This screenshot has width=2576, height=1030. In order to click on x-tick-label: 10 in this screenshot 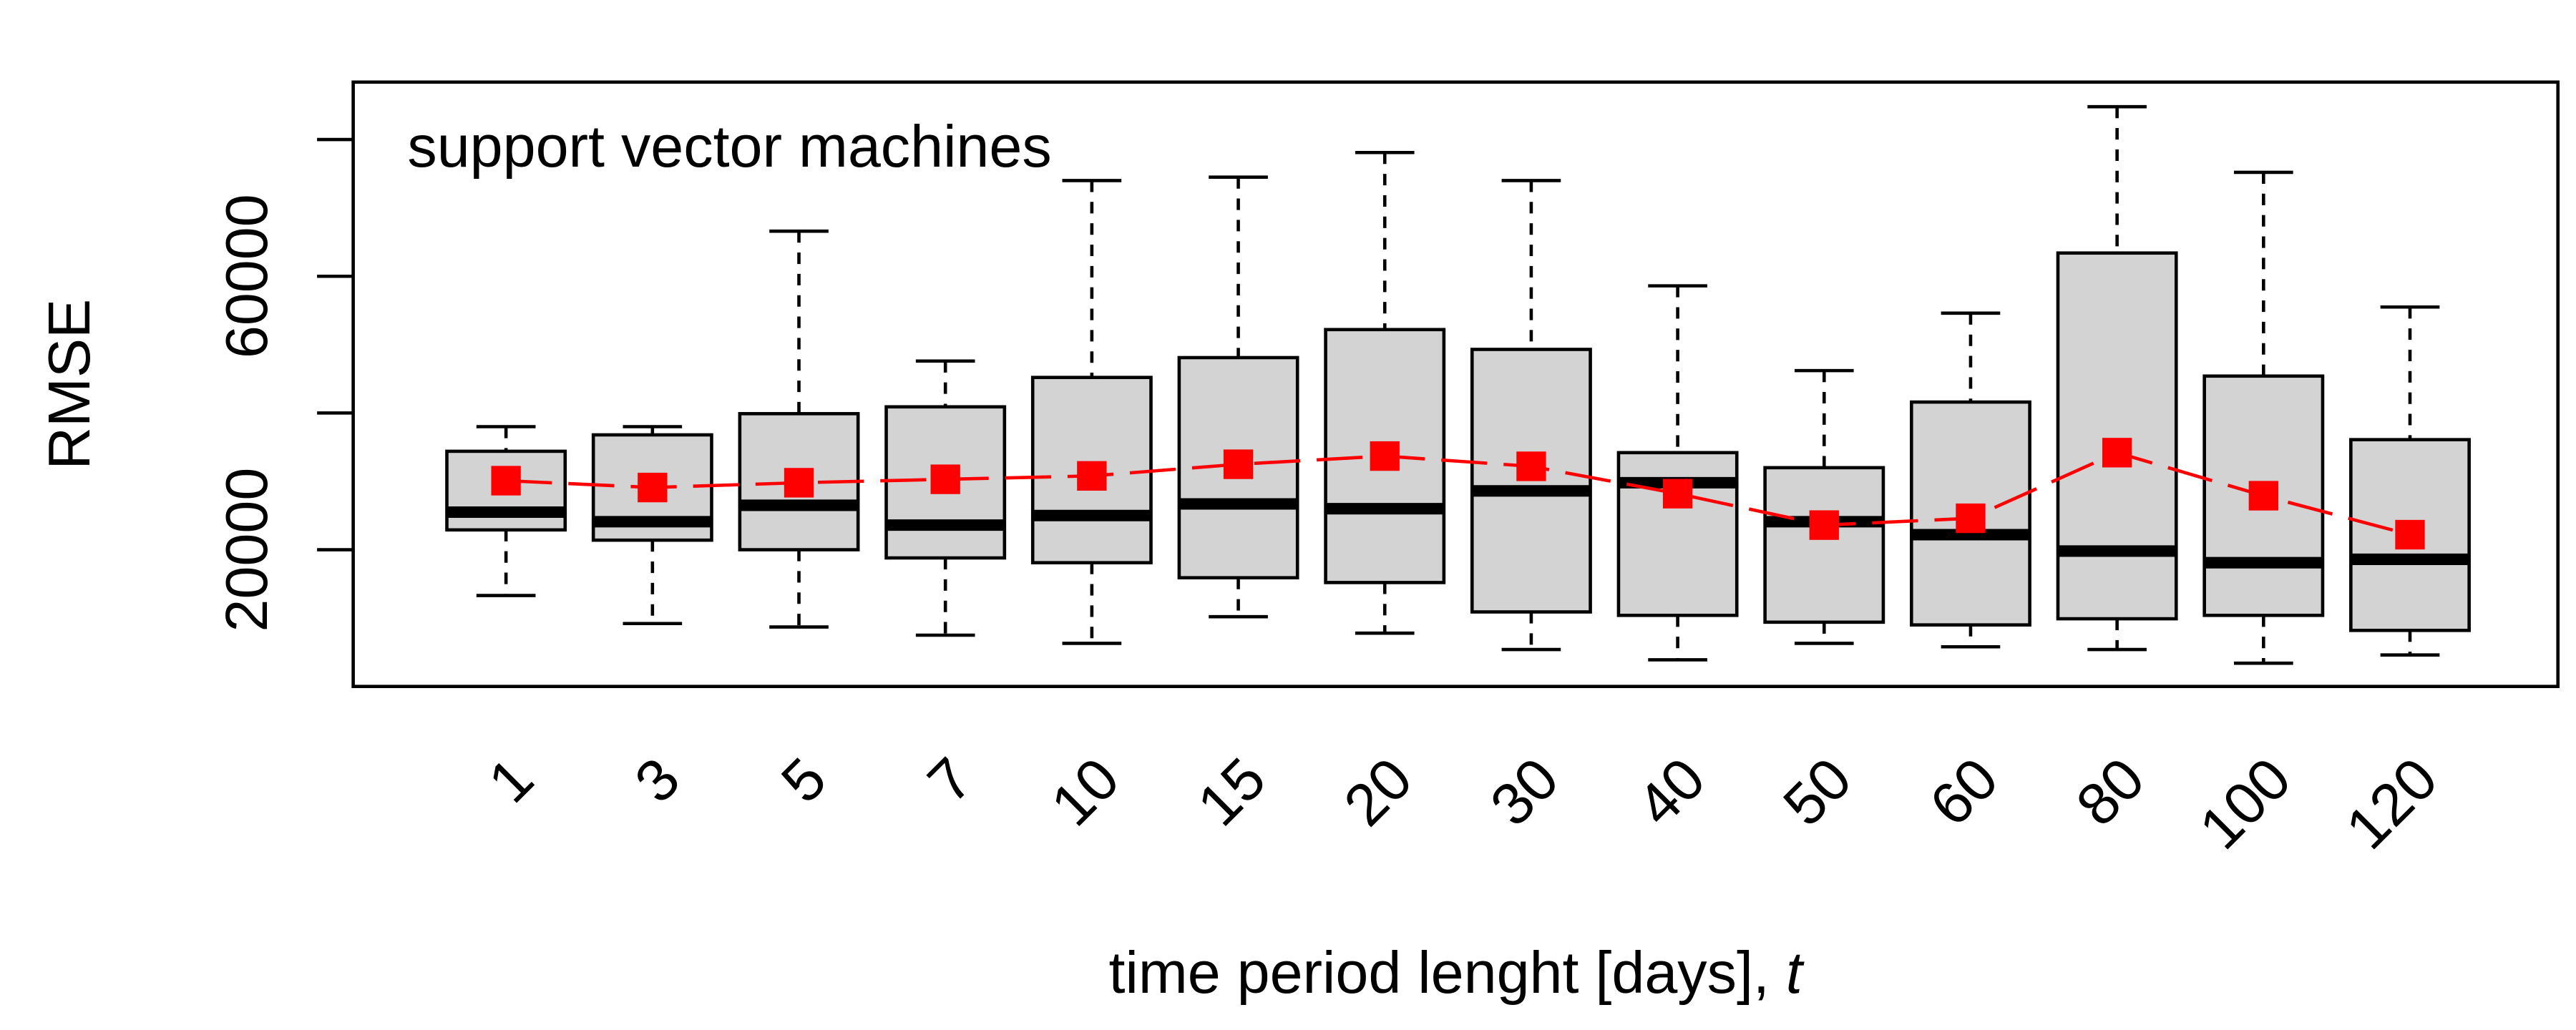, I will do `click(1085, 791)`.